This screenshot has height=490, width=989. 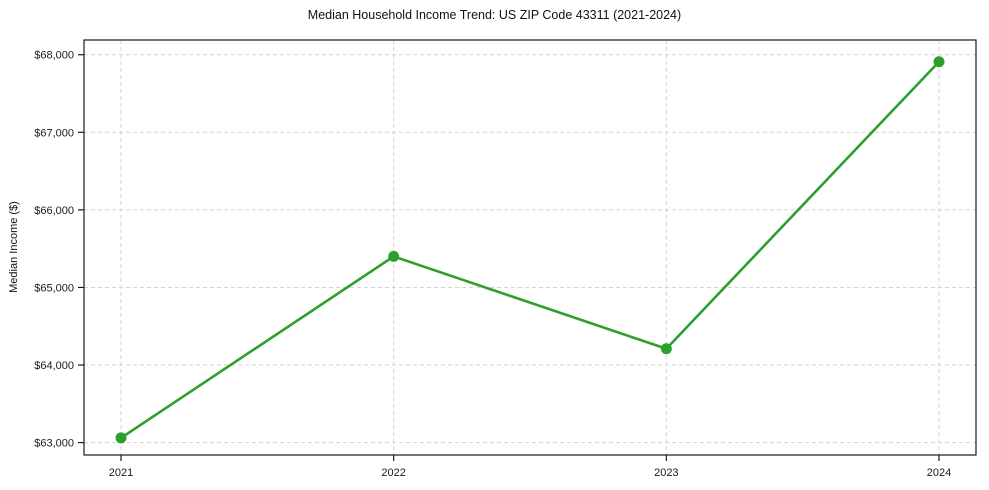 I want to click on x-tick-label: 2022, so click(x=393, y=473).